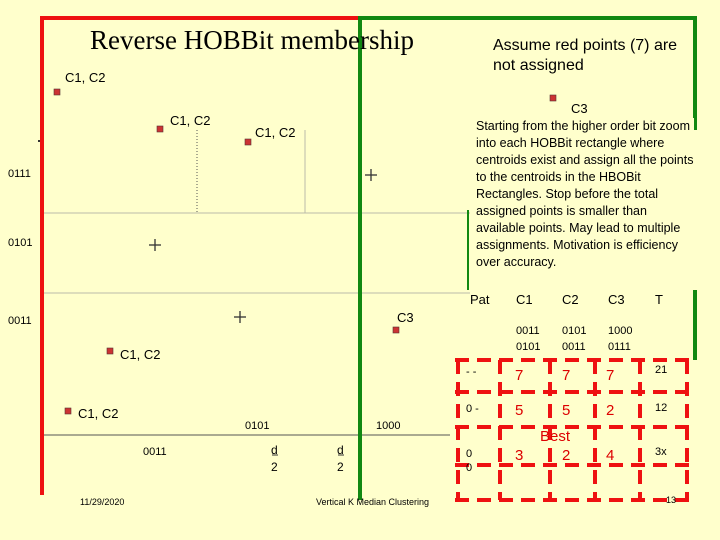 Image resolution: width=720 pixels, height=540 pixels. What do you see at coordinates (661, 452) in the screenshot?
I see `table-cell: 3x` at bounding box center [661, 452].